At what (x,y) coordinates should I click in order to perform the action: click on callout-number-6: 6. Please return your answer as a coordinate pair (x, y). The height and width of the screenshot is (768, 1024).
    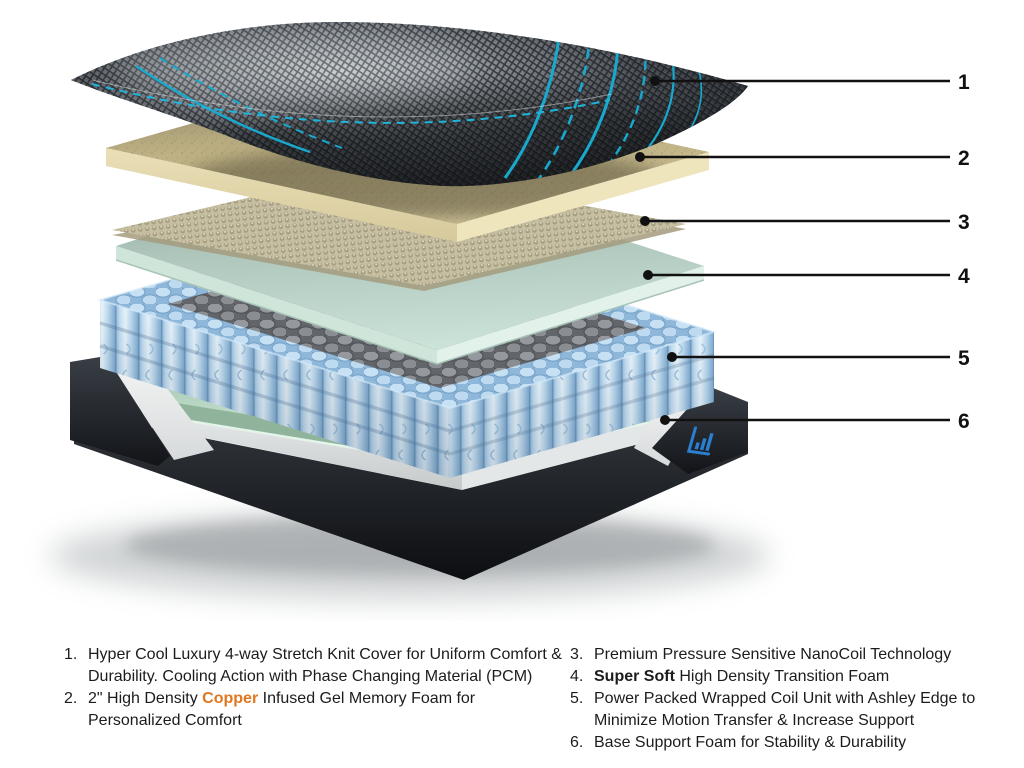
    Looking at the image, I should click on (964, 421).